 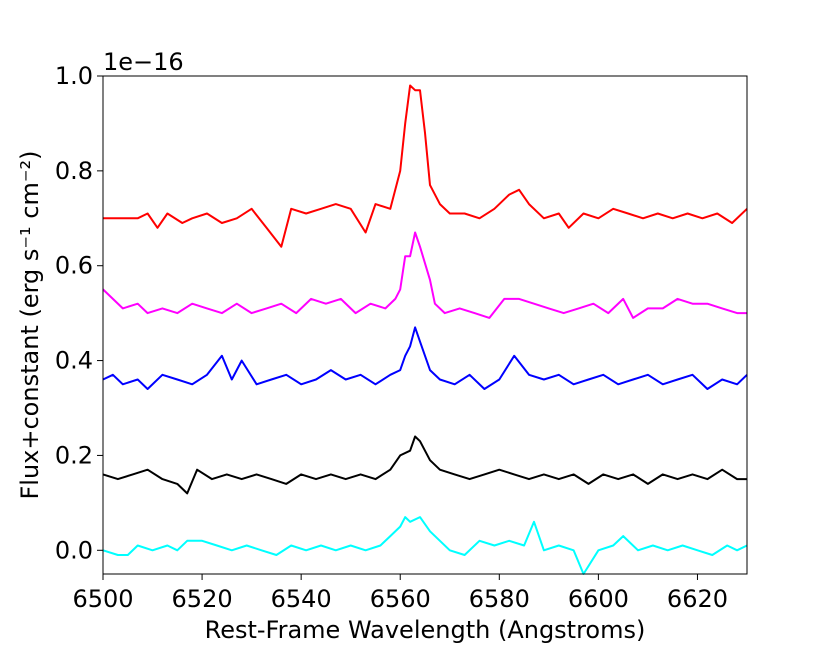 I want to click on y-axis-label: Flux+constant (erg s⁻¹ cm⁻²), so click(x=30, y=324).